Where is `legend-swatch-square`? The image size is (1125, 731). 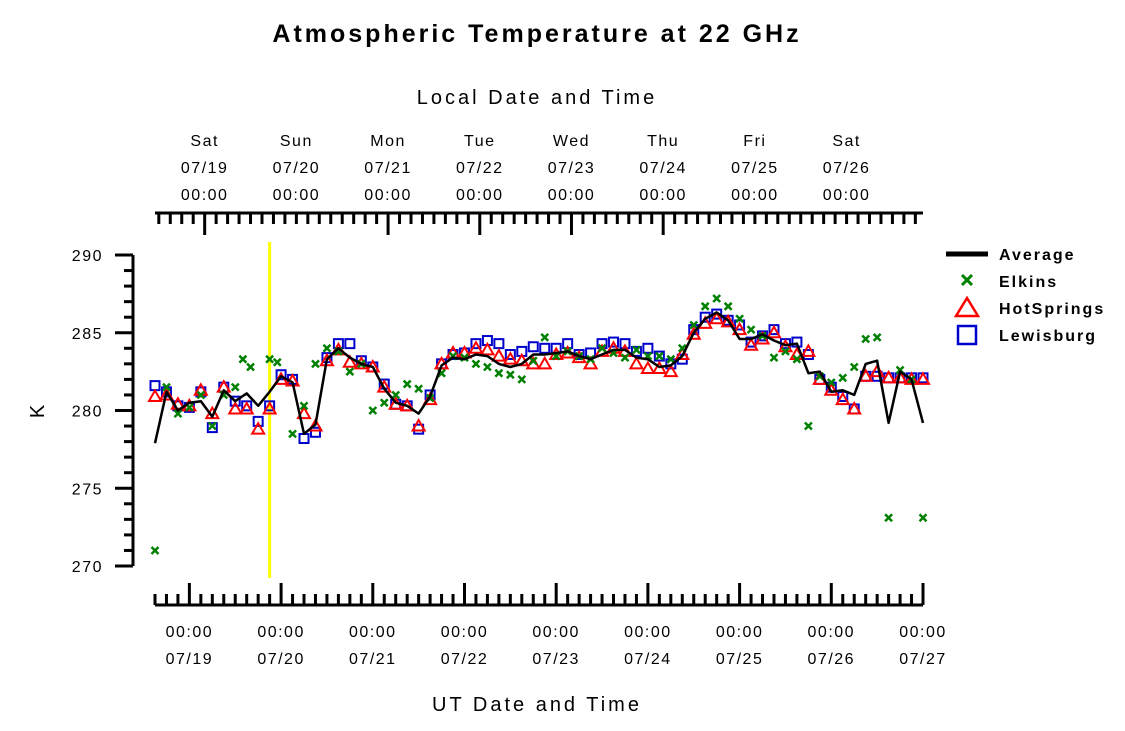
legend-swatch-square is located at coordinates (967, 335).